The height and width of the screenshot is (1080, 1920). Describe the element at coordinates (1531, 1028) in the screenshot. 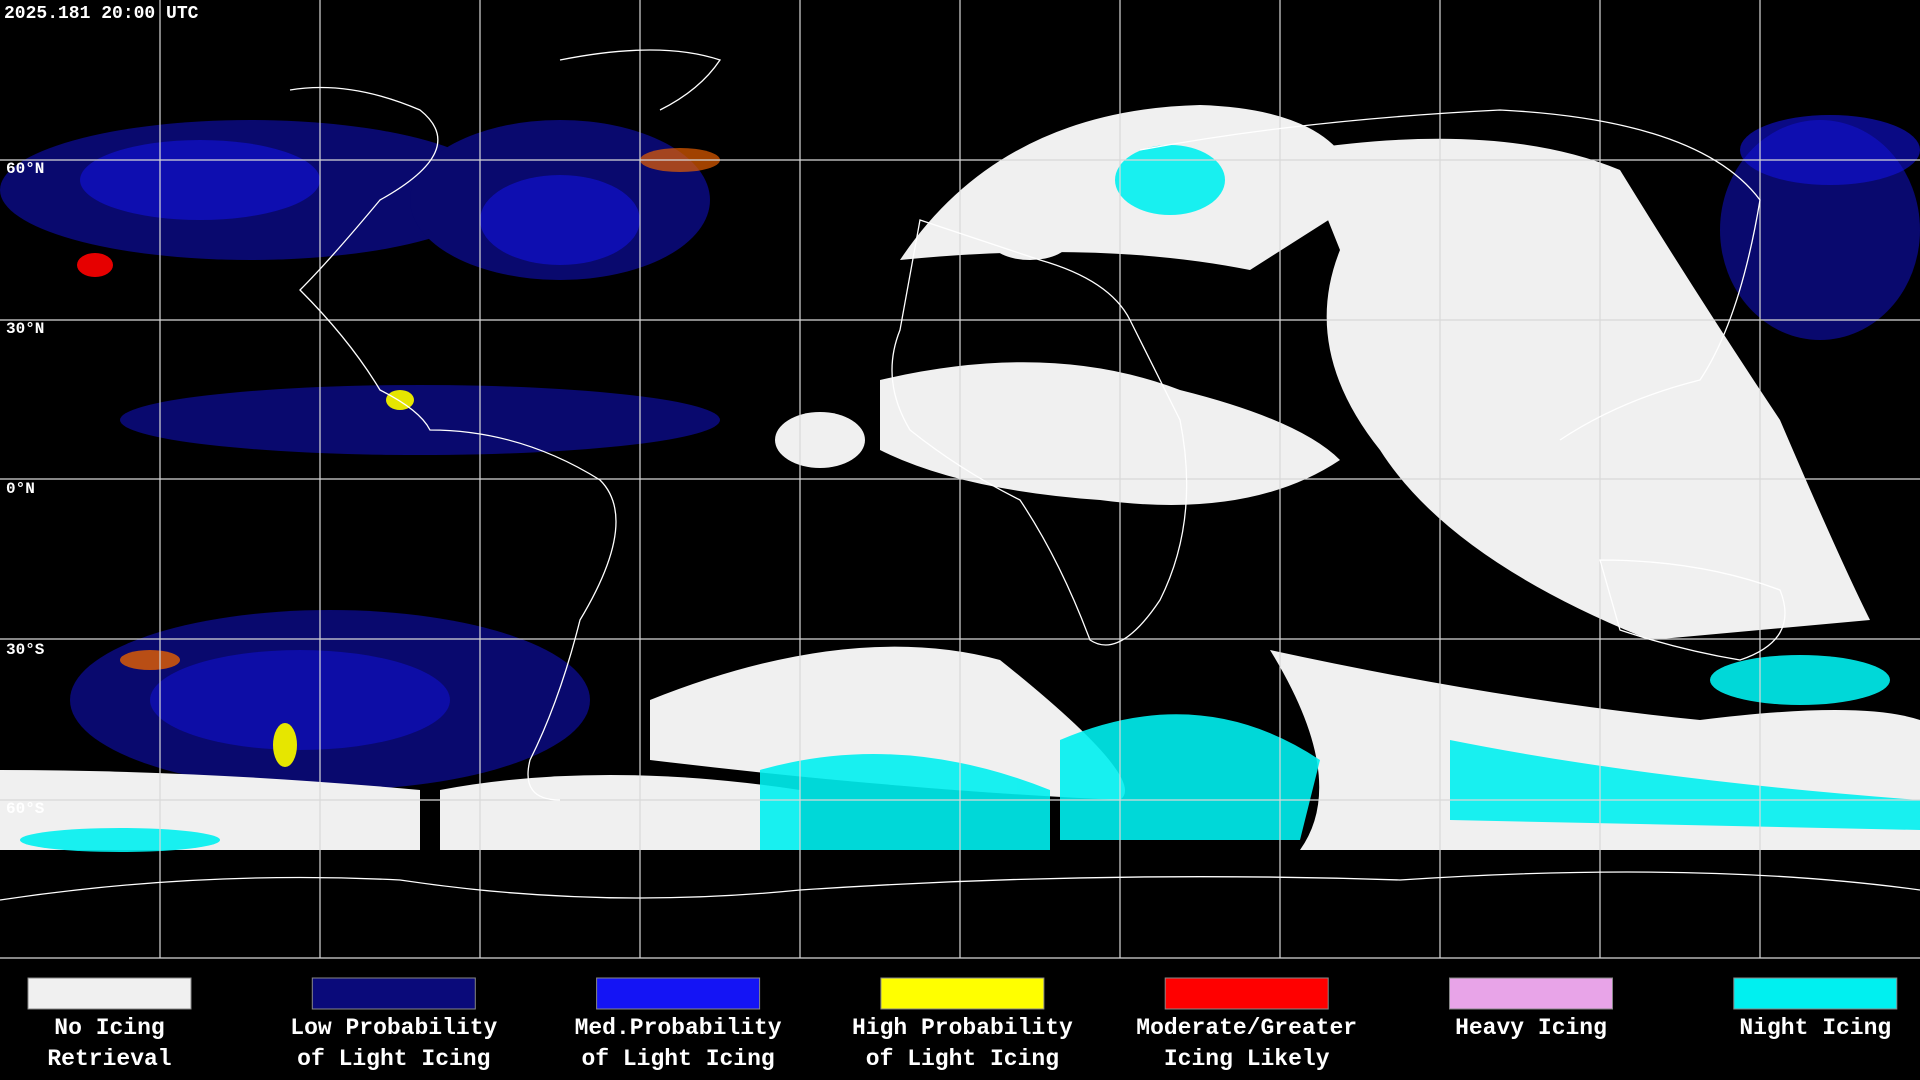

I see `legend-label: Heavy Icing` at that location.